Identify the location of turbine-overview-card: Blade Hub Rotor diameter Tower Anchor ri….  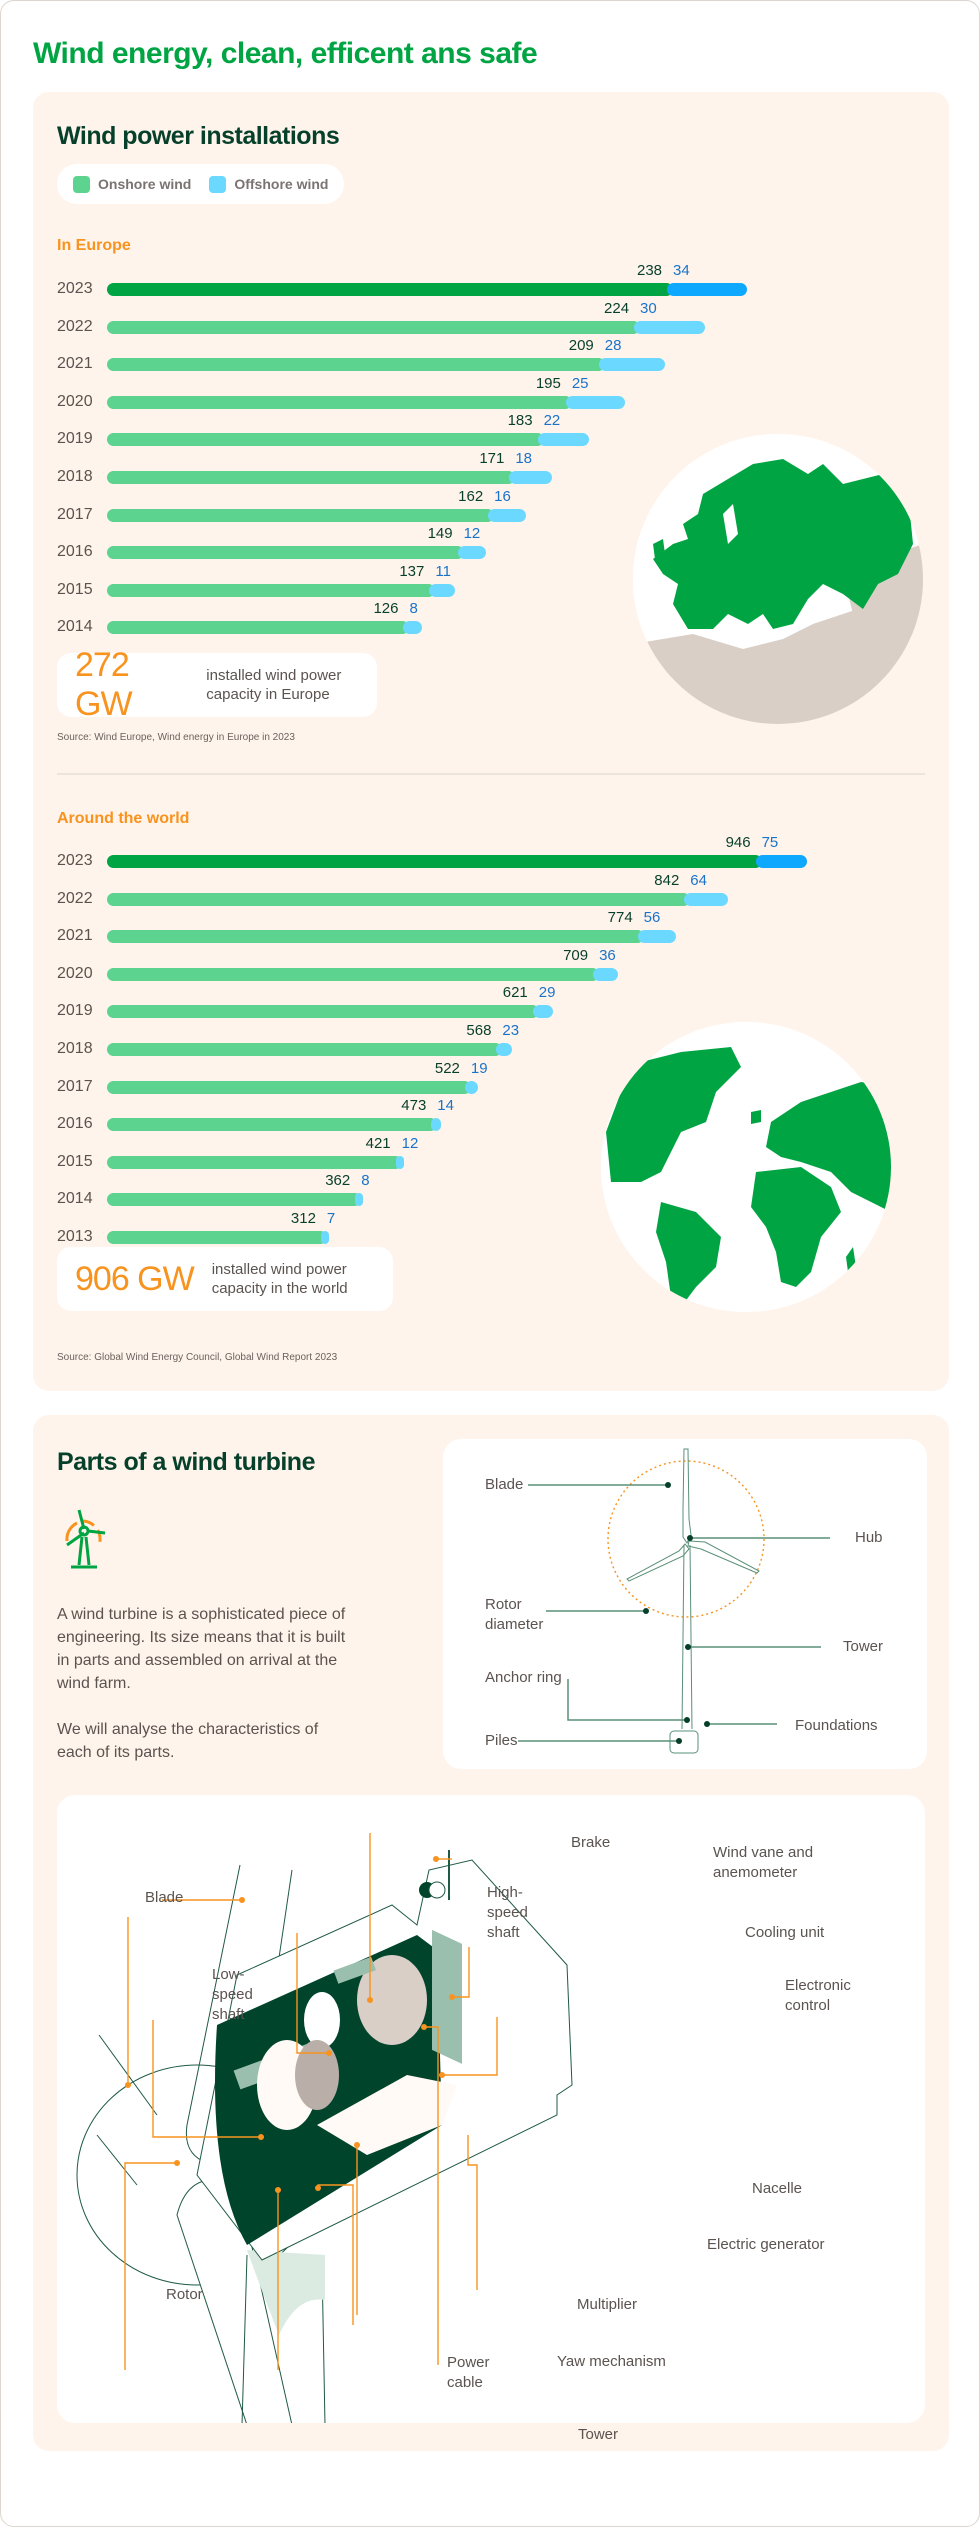
(685, 1604).